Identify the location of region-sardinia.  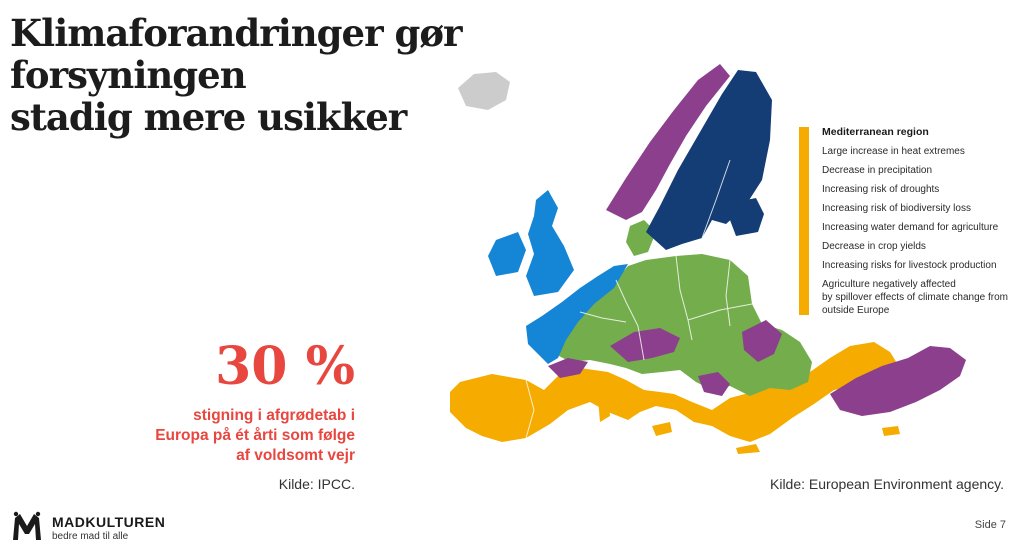
(604, 408).